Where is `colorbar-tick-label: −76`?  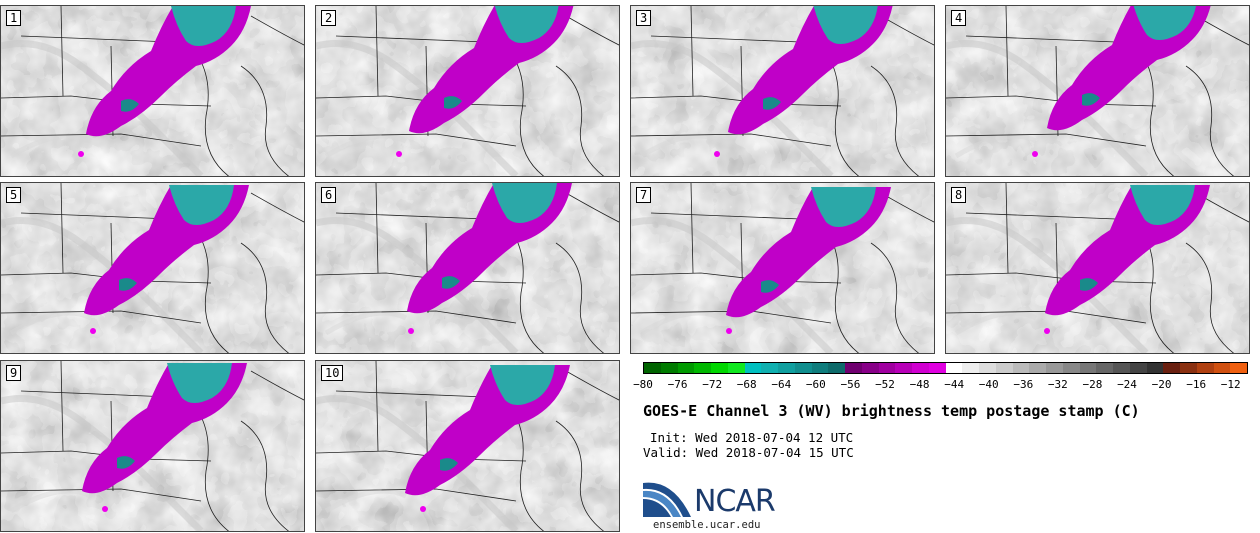
colorbar-tick-label: −76 is located at coordinates (677, 384).